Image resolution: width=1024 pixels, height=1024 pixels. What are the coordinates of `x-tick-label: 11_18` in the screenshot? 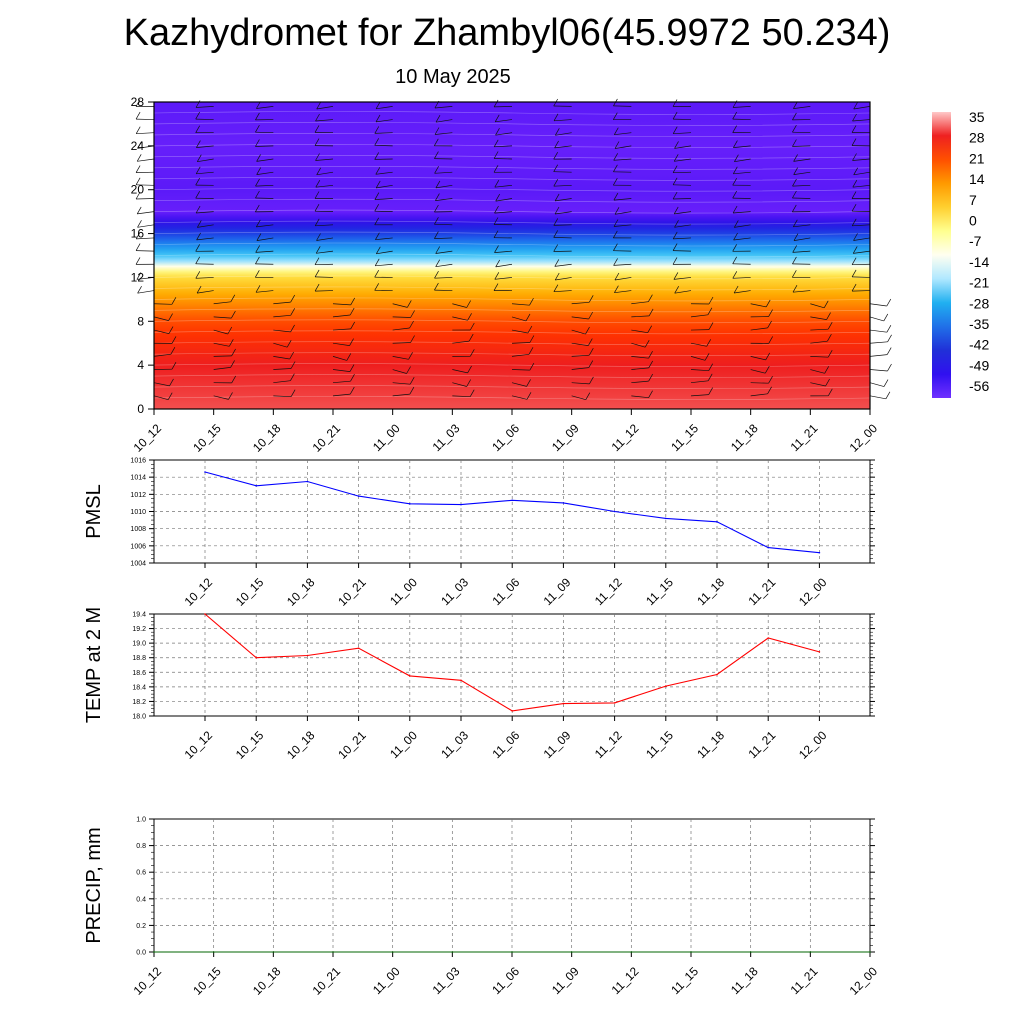 It's located at (744, 437).